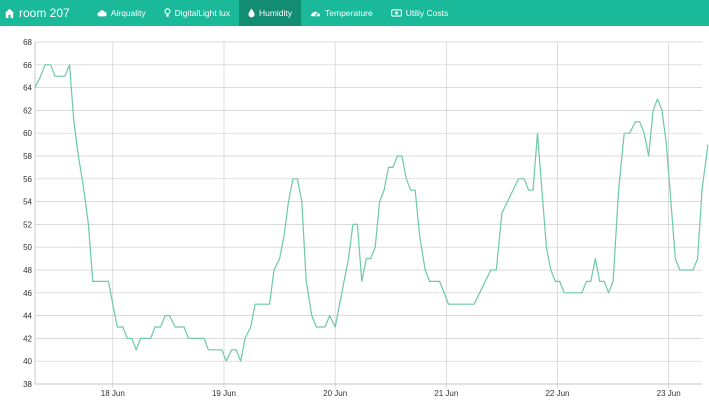 The height and width of the screenshot is (400, 709). I want to click on brand-label: room 207, so click(44, 13).